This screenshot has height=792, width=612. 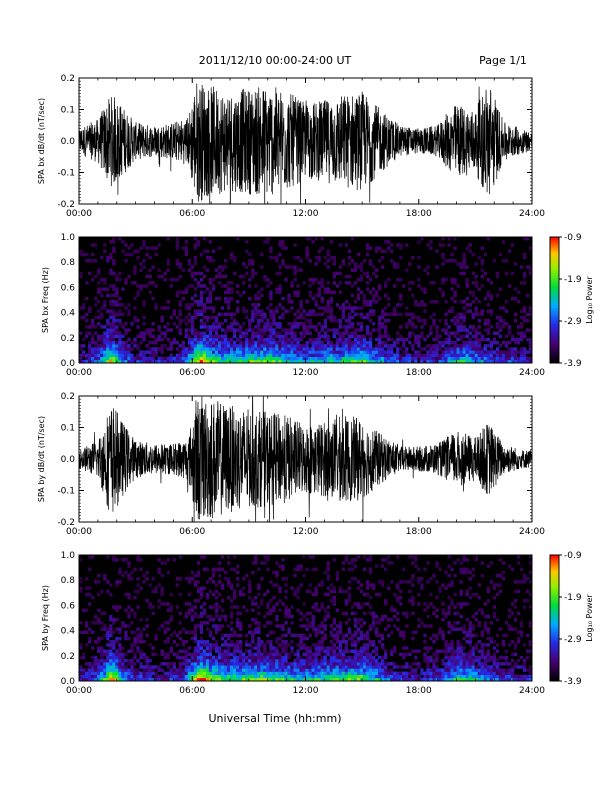 What do you see at coordinates (275, 60) in the screenshot?
I see `page-title: 2011/12/10 00:00-24:00 UT` at bounding box center [275, 60].